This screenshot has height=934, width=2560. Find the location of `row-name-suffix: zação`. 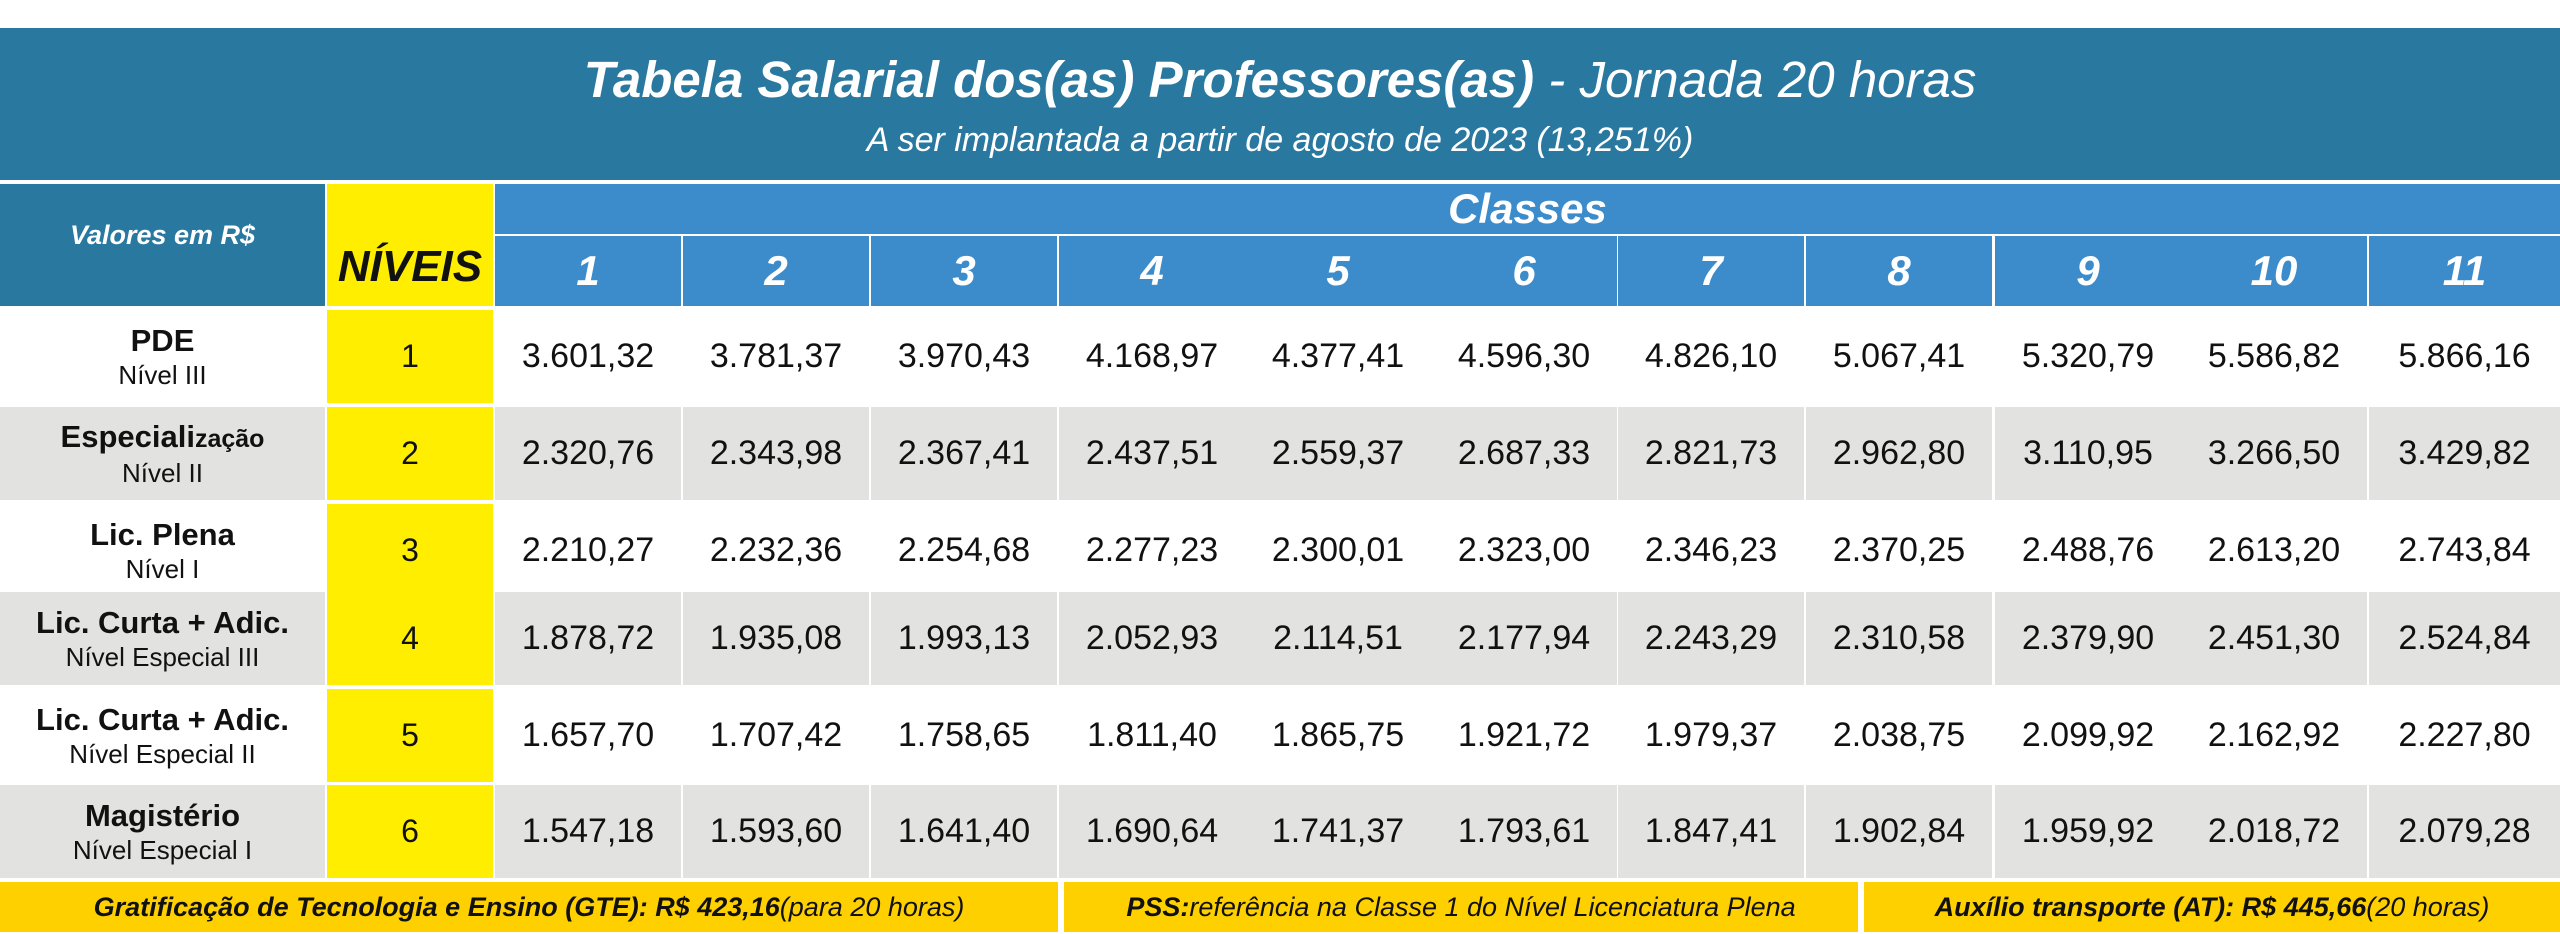

row-name-suffix: zação is located at coordinates (229, 438).